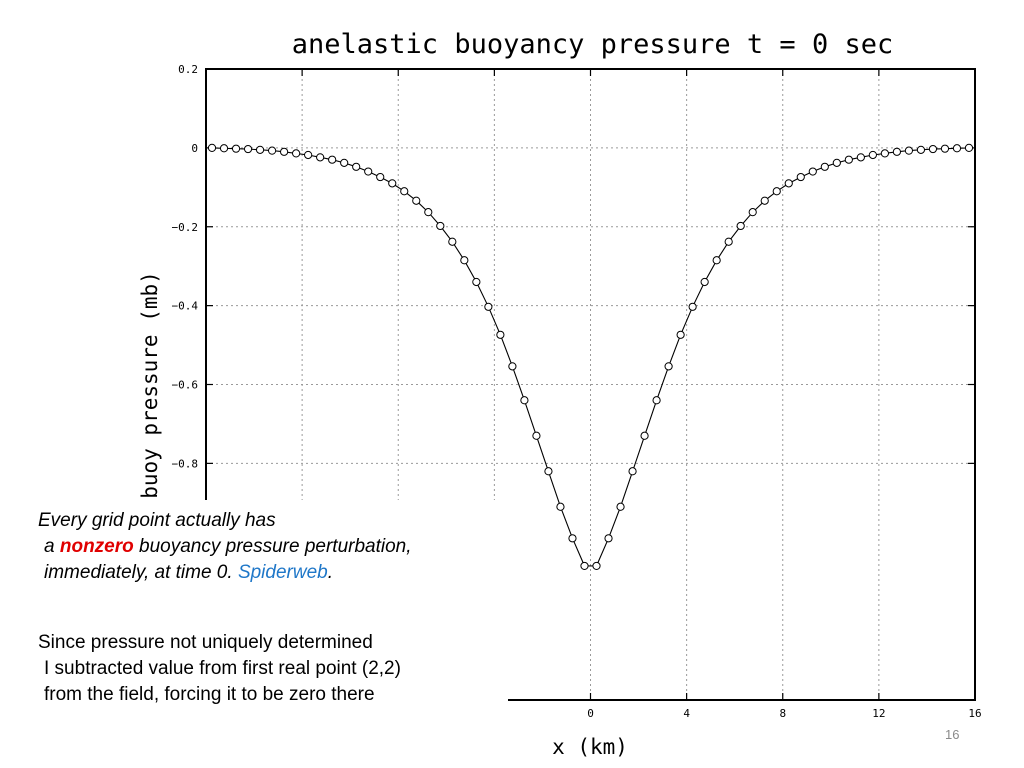 Image resolution: width=1024 pixels, height=768 pixels. What do you see at coordinates (782, 713) in the screenshot?
I see `x-tick-label: 8` at bounding box center [782, 713].